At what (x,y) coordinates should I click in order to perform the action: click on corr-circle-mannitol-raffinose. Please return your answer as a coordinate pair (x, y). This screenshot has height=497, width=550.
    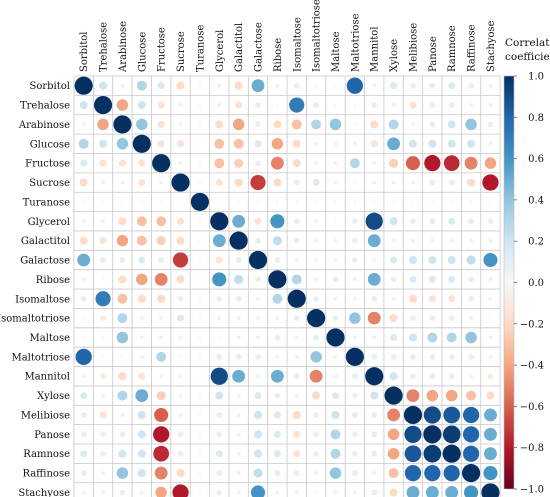
    Looking at the image, I should click on (471, 376).